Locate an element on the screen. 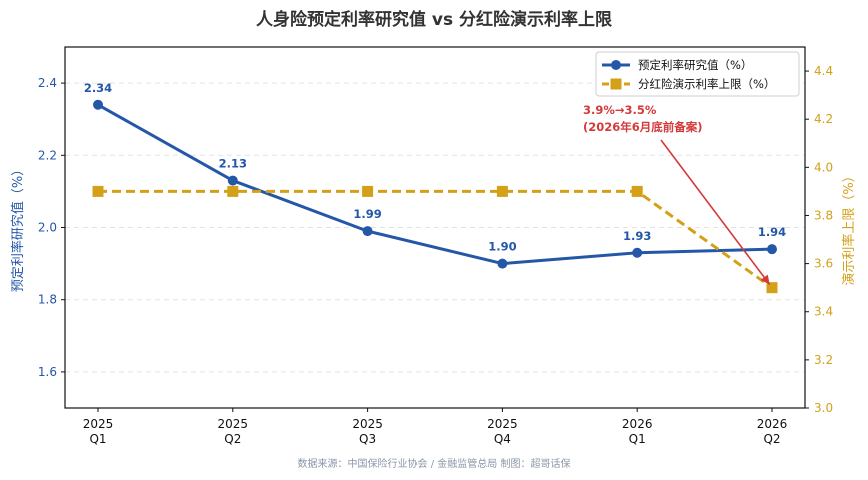 Image resolution: width=868 pixels, height=480 pixels. right-tick-label: 3.2 is located at coordinates (823, 360).